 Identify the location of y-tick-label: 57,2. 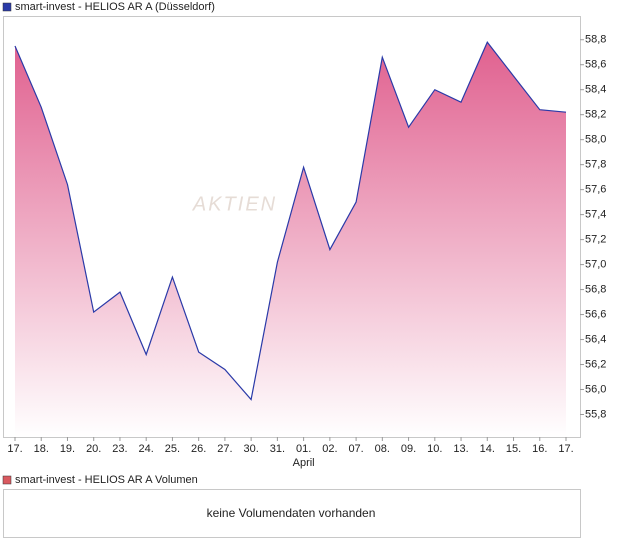
(595, 240).